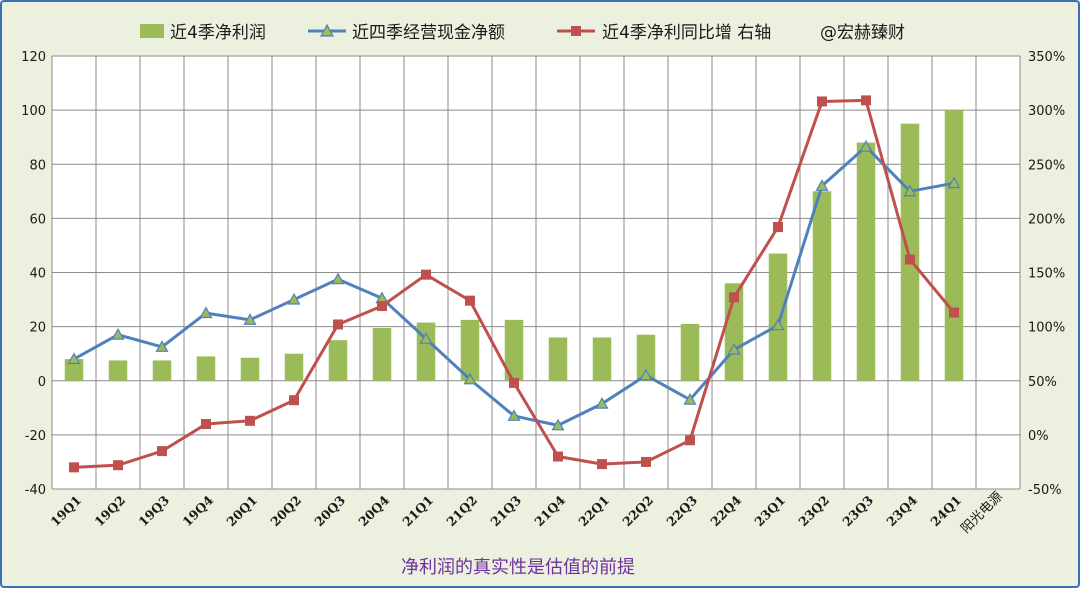 The height and width of the screenshot is (590, 1080). Describe the element at coordinates (725, 510) in the screenshot. I see `x-tick-label: 22Q4` at that location.